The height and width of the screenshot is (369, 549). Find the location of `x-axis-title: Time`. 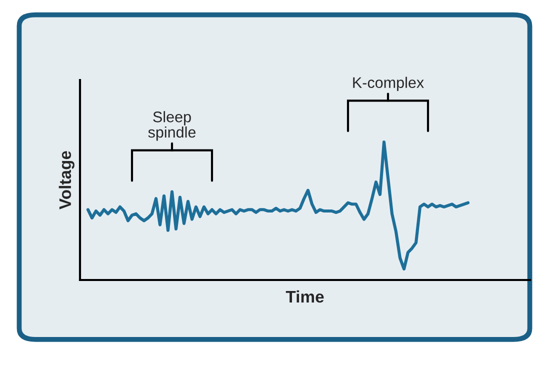

x-axis-title: Time is located at coordinates (305, 296).